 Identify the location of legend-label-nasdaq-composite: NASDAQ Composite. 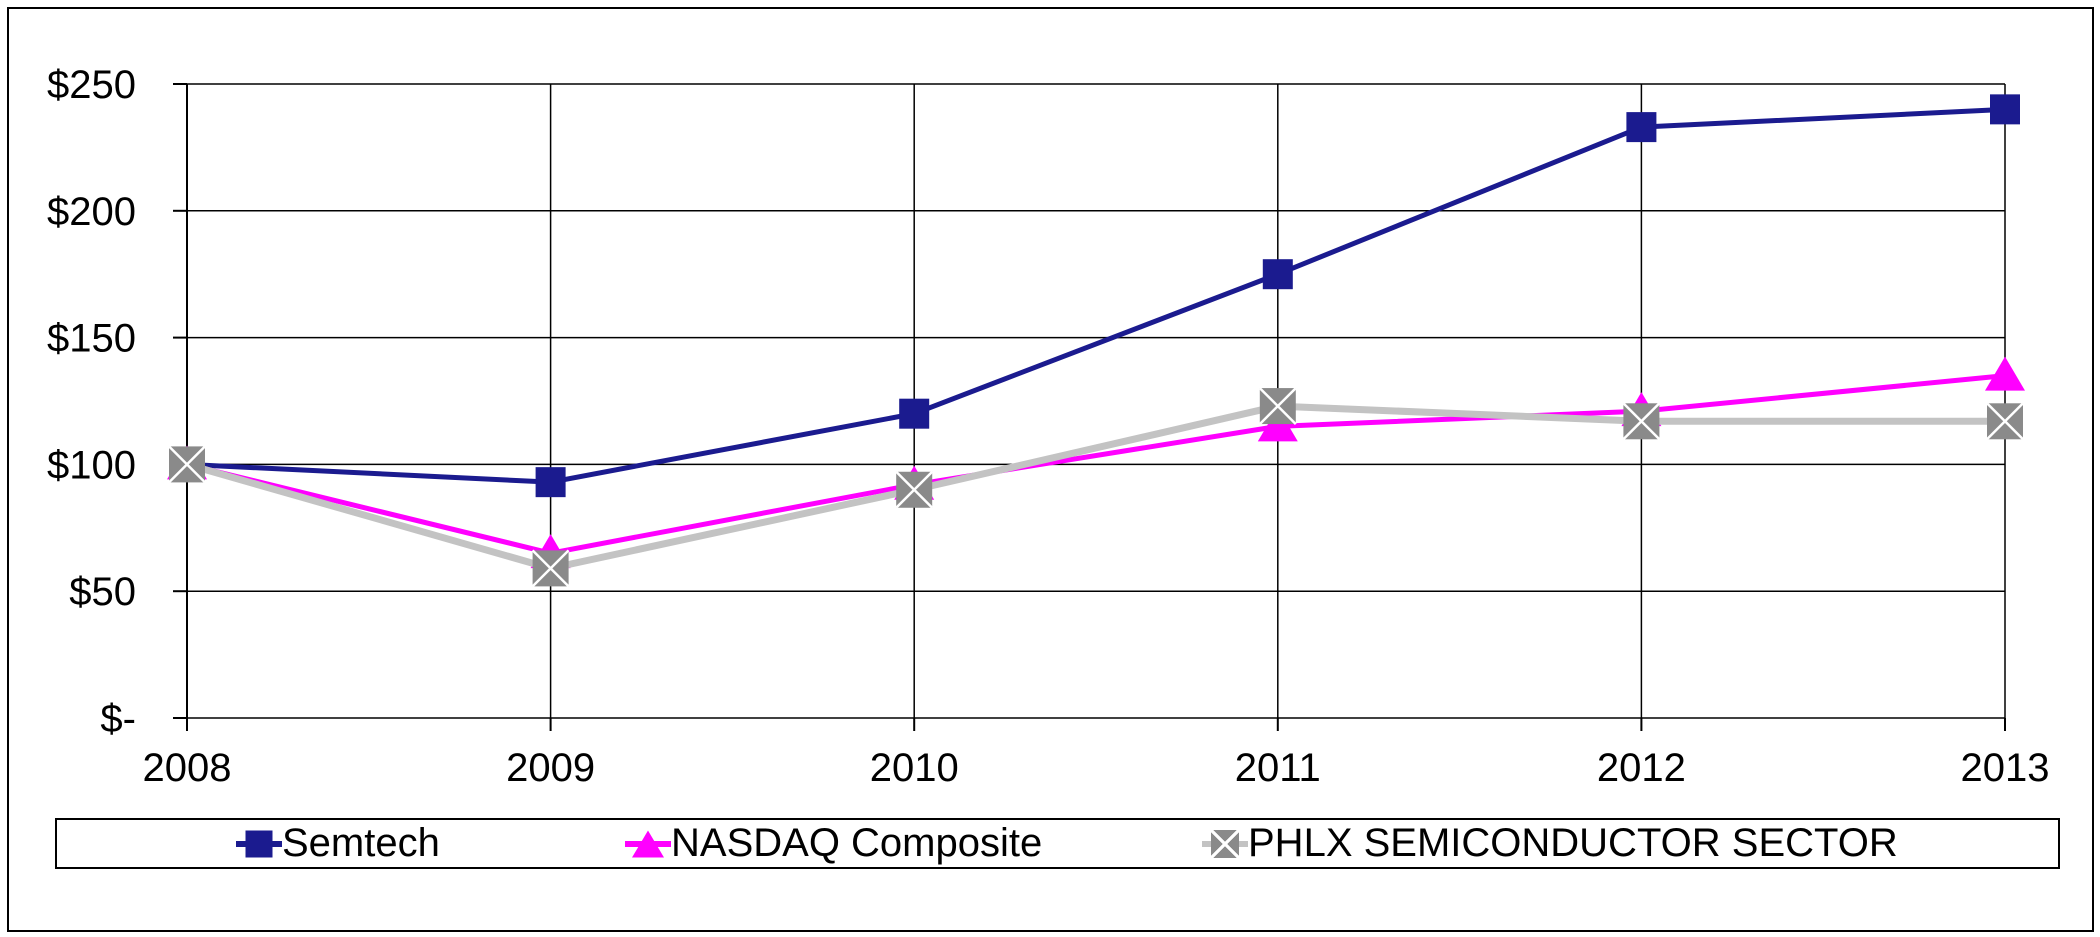
(857, 843).